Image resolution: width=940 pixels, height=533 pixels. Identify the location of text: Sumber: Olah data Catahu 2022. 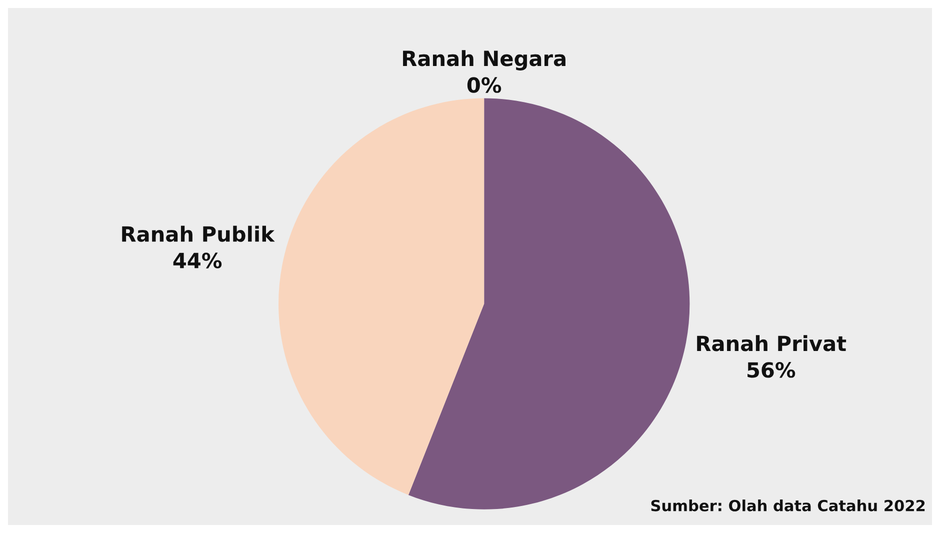
(788, 506).